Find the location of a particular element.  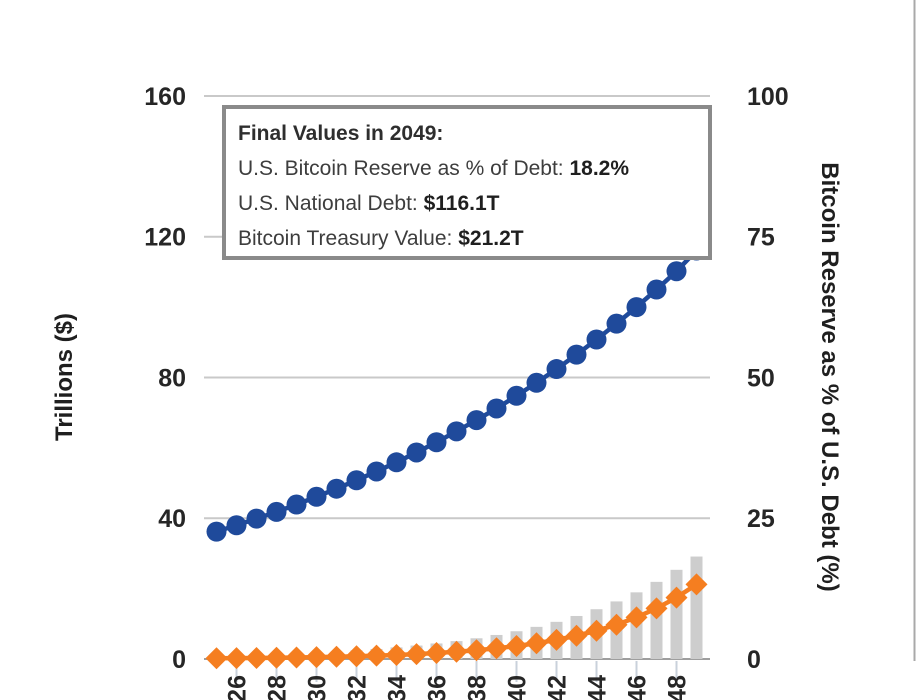

left-axis-tick-label: 160 is located at coordinates (165, 97).